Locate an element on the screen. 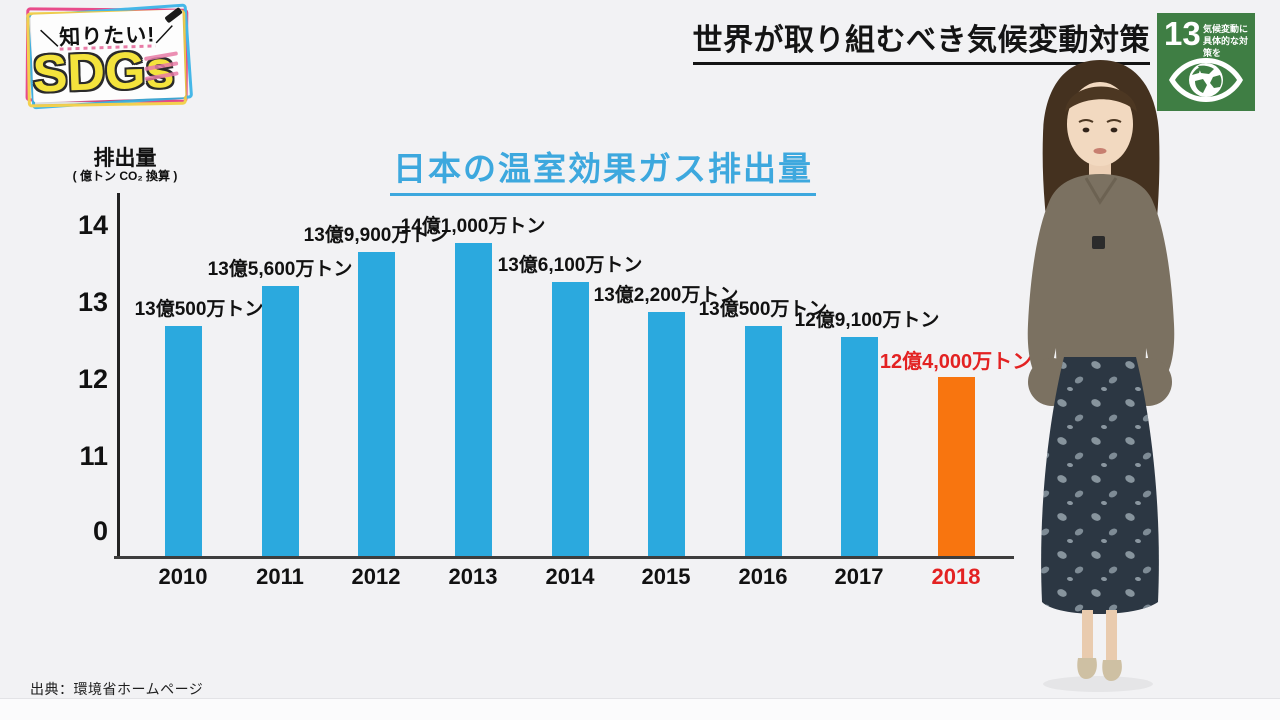 The height and width of the screenshot is (720, 1280). value-label-2014: 13億6,100万トン is located at coordinates (570, 265).